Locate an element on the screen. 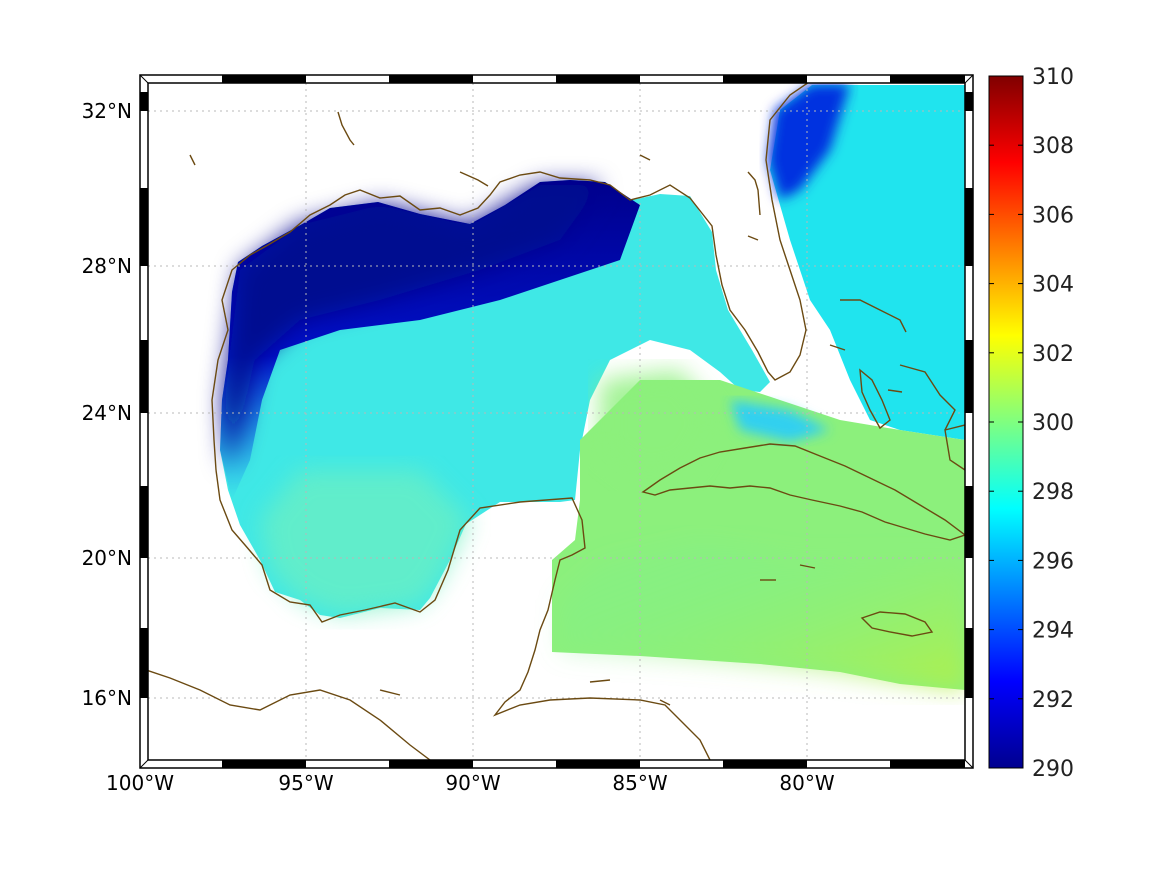 Image resolution: width=1167 pixels, height=875 pixels. colorbar-tick-label: 310 is located at coordinates (1053, 77).